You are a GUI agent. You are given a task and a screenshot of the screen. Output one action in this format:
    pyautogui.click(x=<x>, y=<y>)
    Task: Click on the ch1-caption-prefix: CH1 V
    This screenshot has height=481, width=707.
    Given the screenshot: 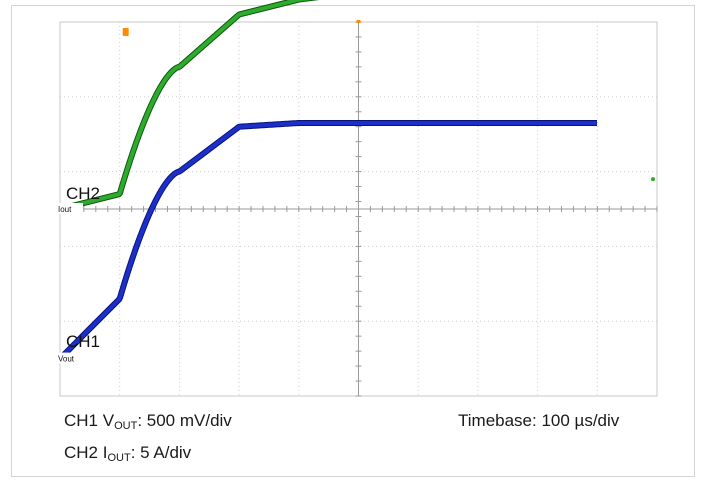 What is the action you would take?
    pyautogui.click(x=89, y=420)
    